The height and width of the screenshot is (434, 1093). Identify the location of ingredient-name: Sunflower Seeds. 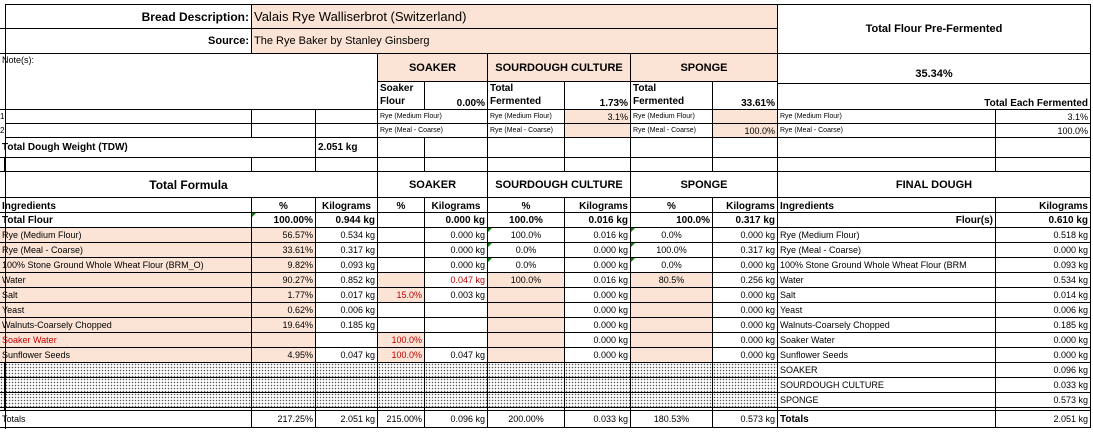
(126, 355).